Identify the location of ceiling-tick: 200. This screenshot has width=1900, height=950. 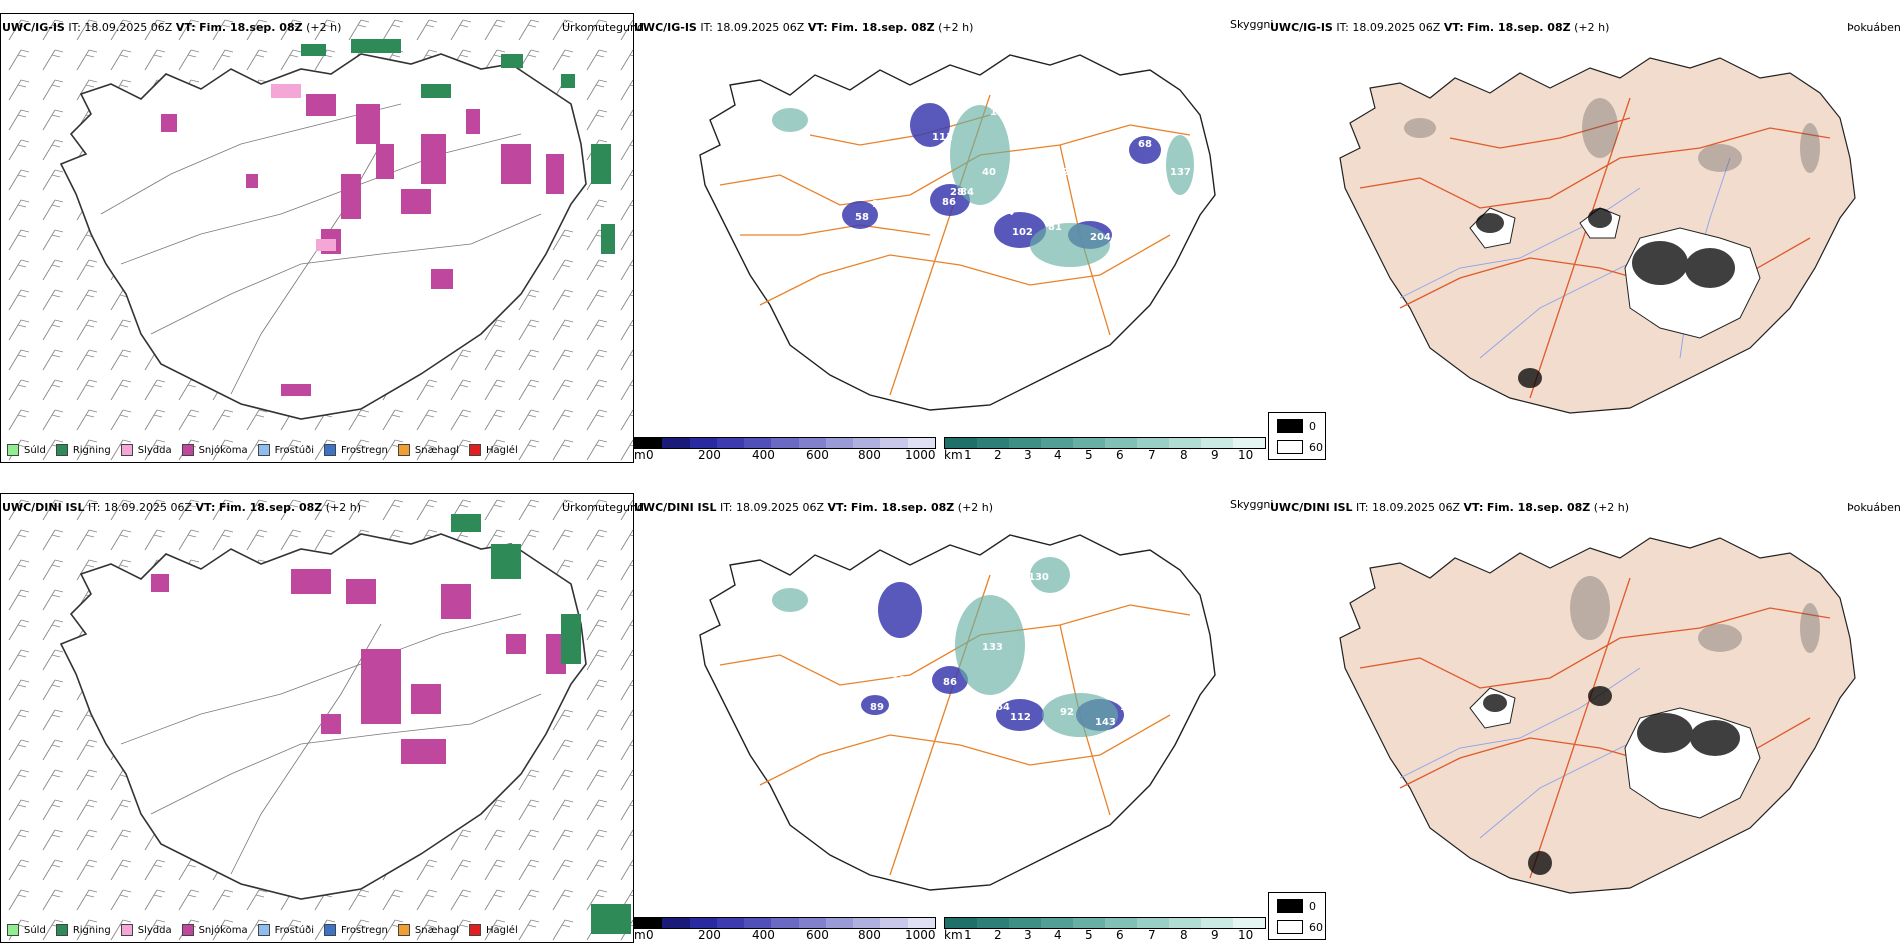
(709, 935).